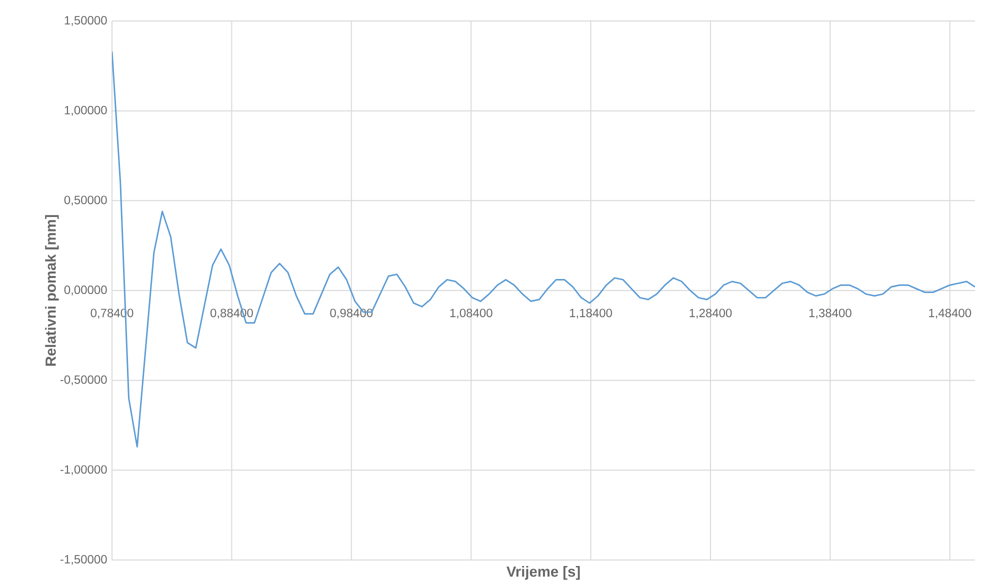 The height and width of the screenshot is (588, 982). What do you see at coordinates (83, 380) in the screenshot?
I see `y-tick-label: -0,50000` at bounding box center [83, 380].